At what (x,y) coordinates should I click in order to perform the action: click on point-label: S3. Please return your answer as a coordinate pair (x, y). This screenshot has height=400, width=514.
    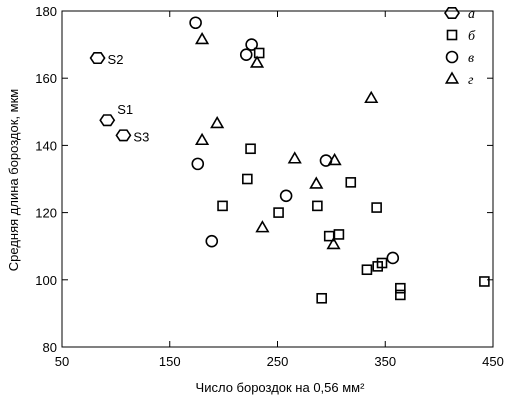
    Looking at the image, I should click on (141, 136).